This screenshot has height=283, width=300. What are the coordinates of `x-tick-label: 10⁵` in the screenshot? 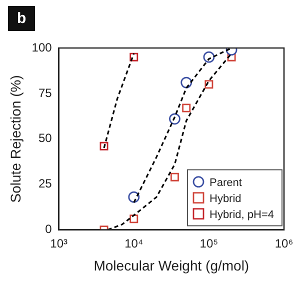 It's located at (209, 243).